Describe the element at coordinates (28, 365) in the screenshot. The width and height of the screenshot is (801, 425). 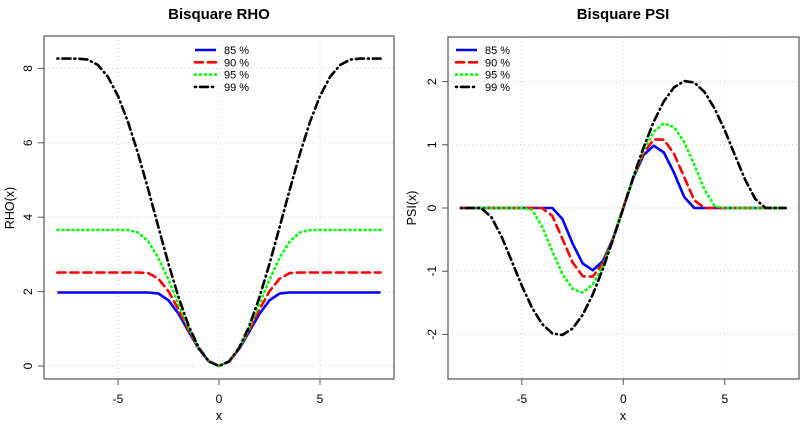
I see `rho-y-tick-label: 0` at that location.